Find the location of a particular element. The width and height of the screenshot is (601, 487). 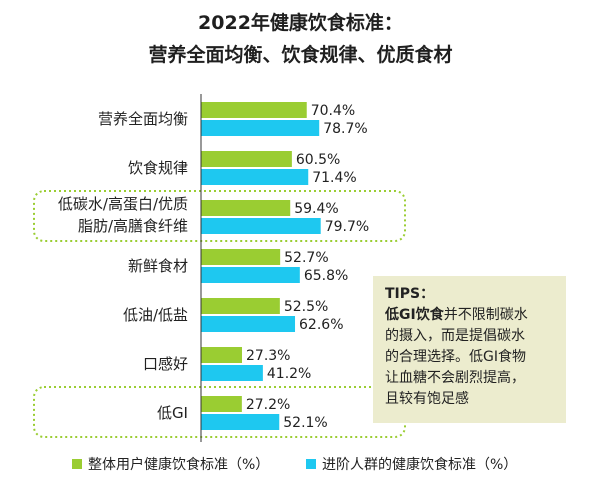

data-label: 59.4% is located at coordinates (316, 209).